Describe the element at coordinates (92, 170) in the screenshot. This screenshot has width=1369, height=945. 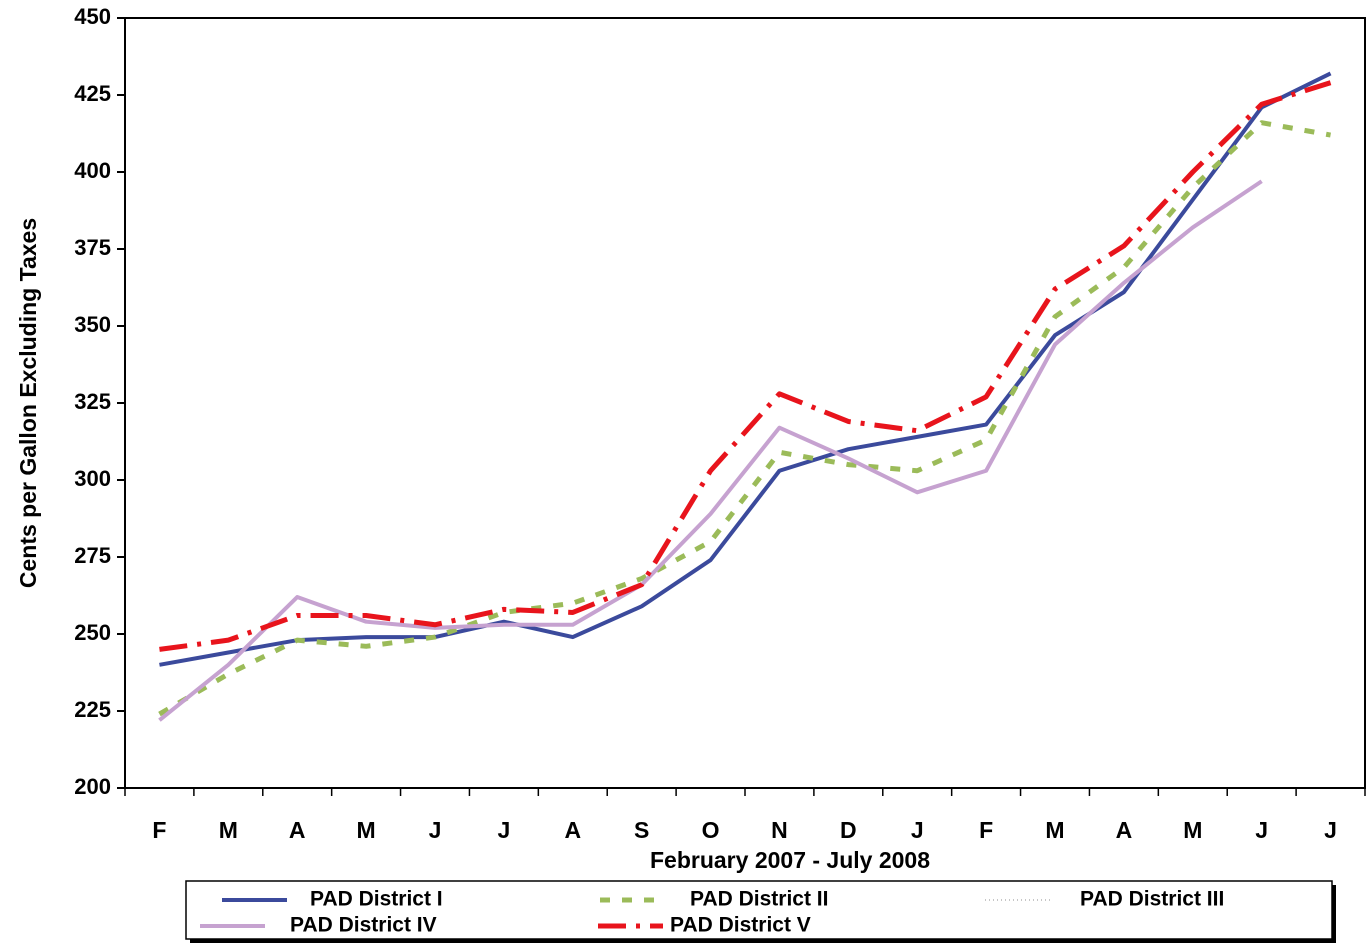
I see `y-tick-label: 400` at that location.